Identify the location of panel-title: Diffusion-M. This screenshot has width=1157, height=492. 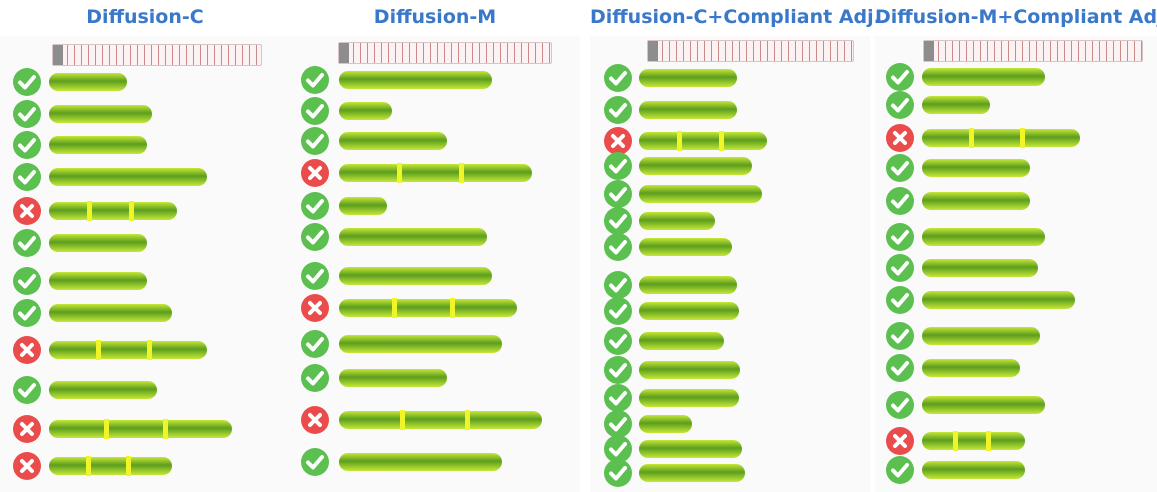
(435, 17).